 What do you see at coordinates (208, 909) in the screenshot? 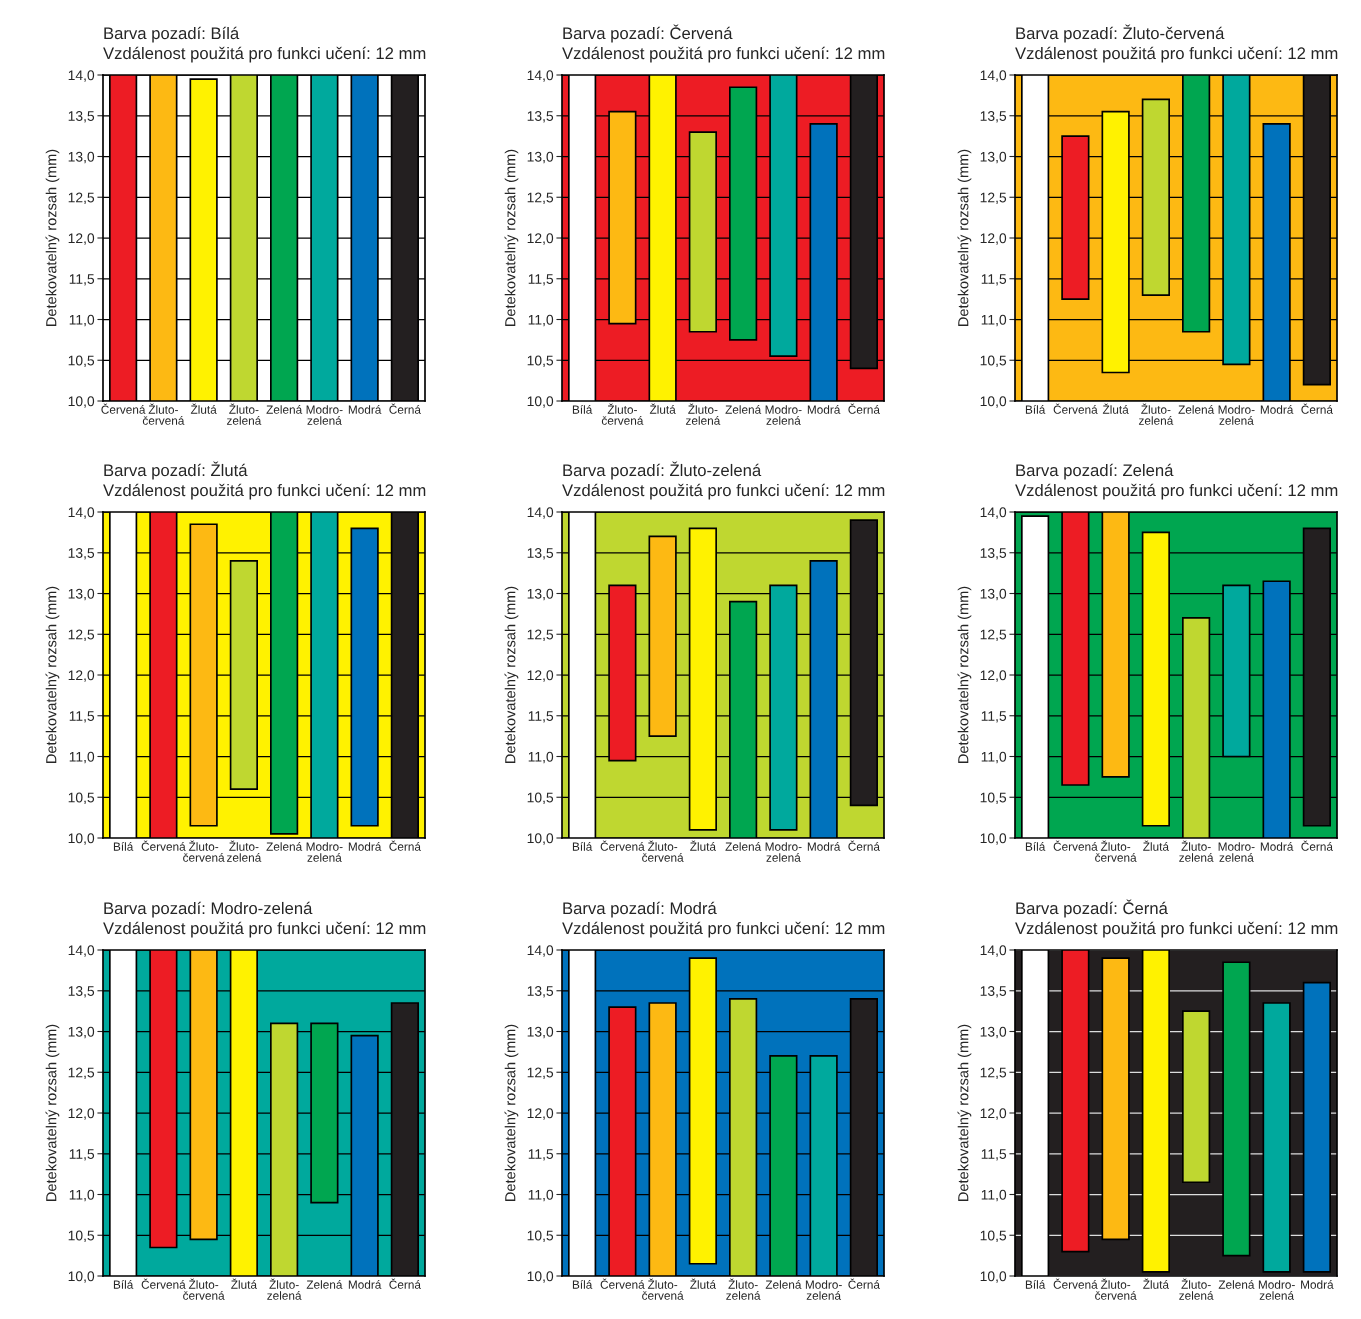
I see `chart-title: Barva pozadí: Modro-zelená` at bounding box center [208, 909].